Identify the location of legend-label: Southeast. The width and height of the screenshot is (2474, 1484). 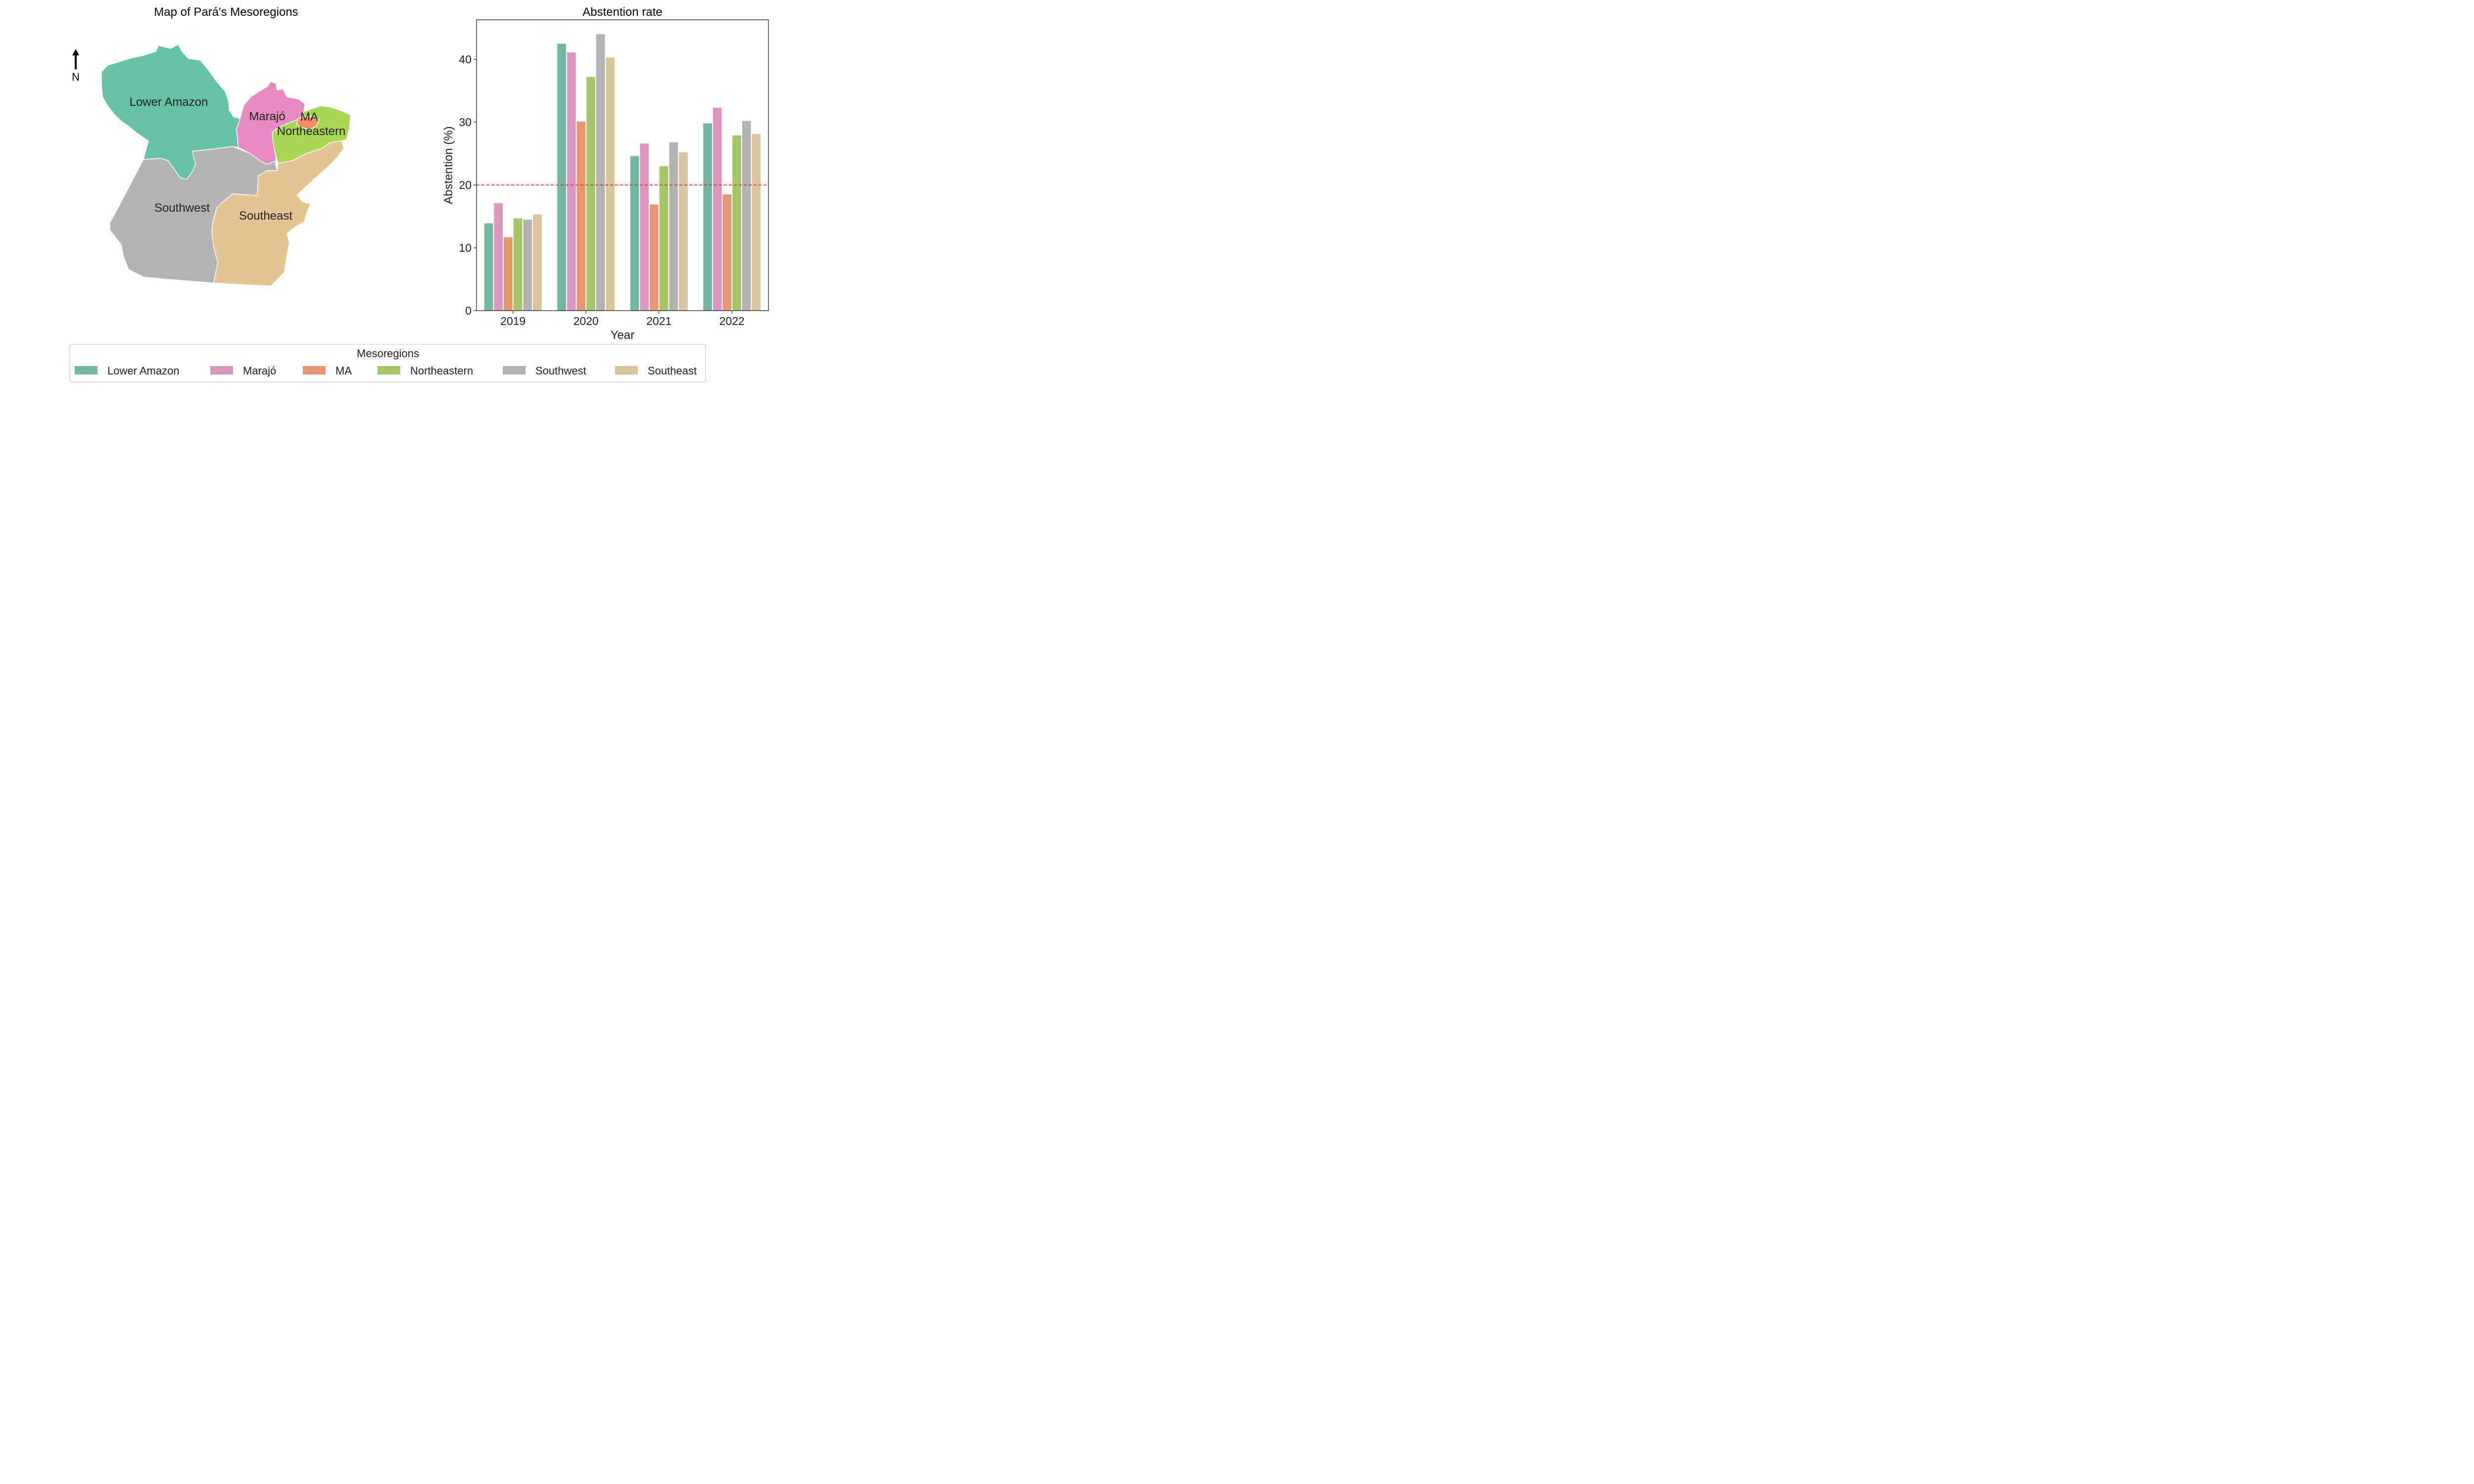
(673, 371).